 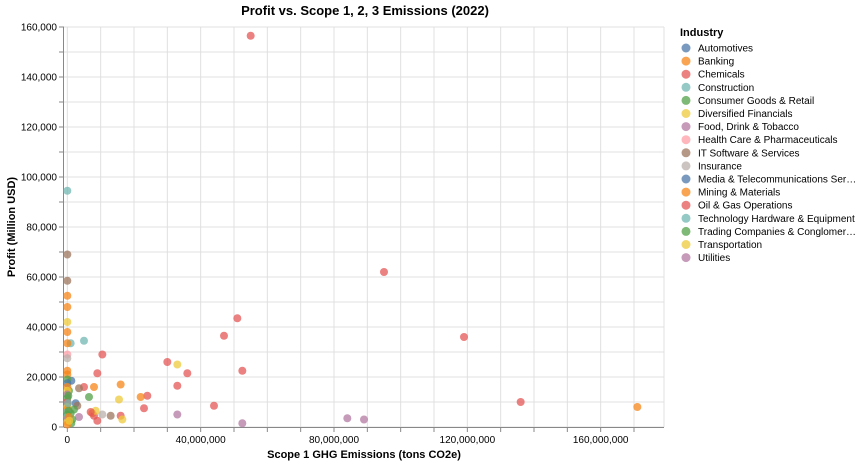 What do you see at coordinates (334, 440) in the screenshot?
I see `x-tick-label: 80,000,000` at bounding box center [334, 440].